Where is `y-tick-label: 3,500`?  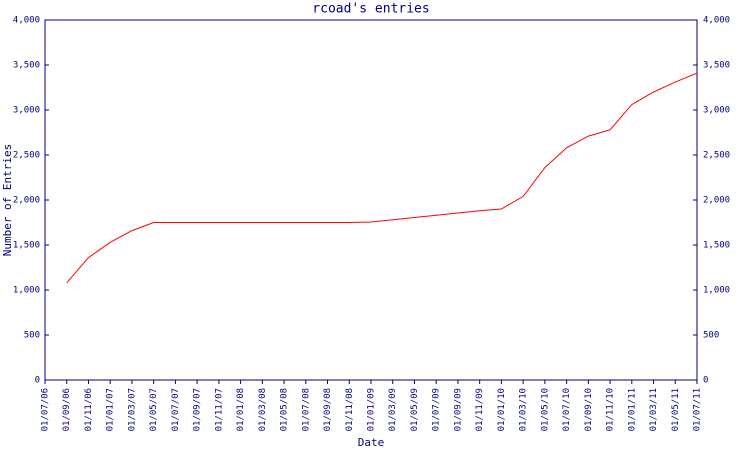 y-tick-label: 3,500 is located at coordinates (26, 66).